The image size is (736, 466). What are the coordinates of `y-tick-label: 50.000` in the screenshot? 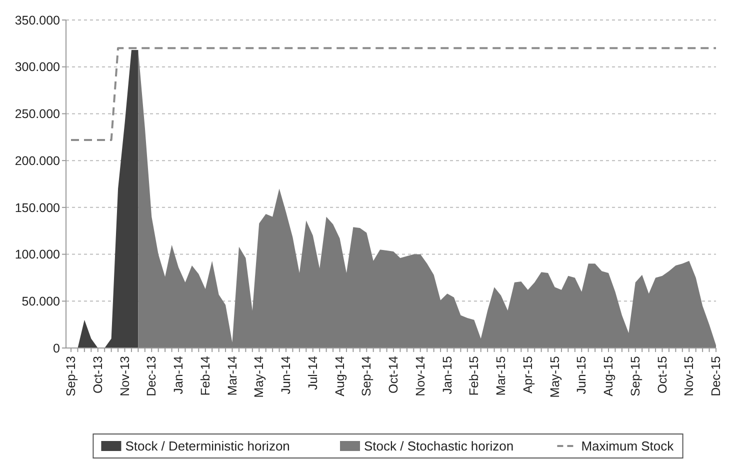 It's located at (41, 301).